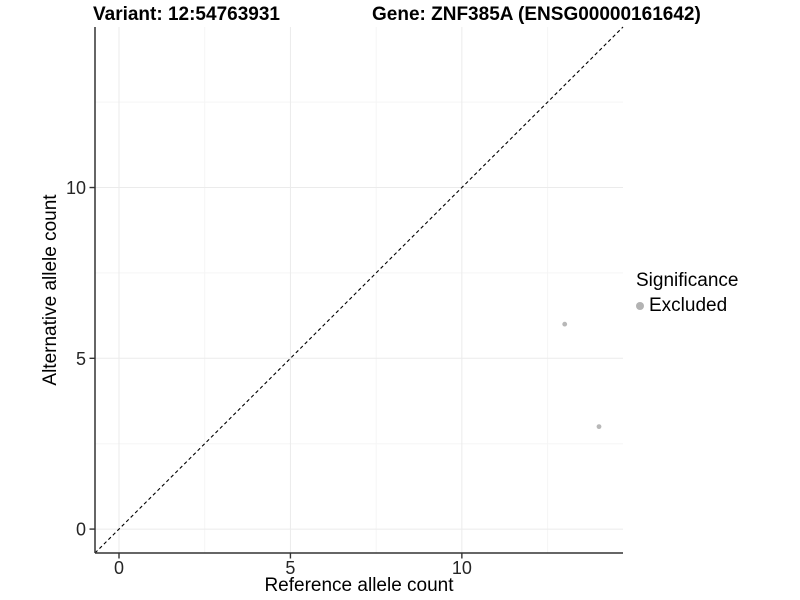 The image size is (800, 600). Describe the element at coordinates (640, 306) in the screenshot. I see `legend-point-icon` at that location.